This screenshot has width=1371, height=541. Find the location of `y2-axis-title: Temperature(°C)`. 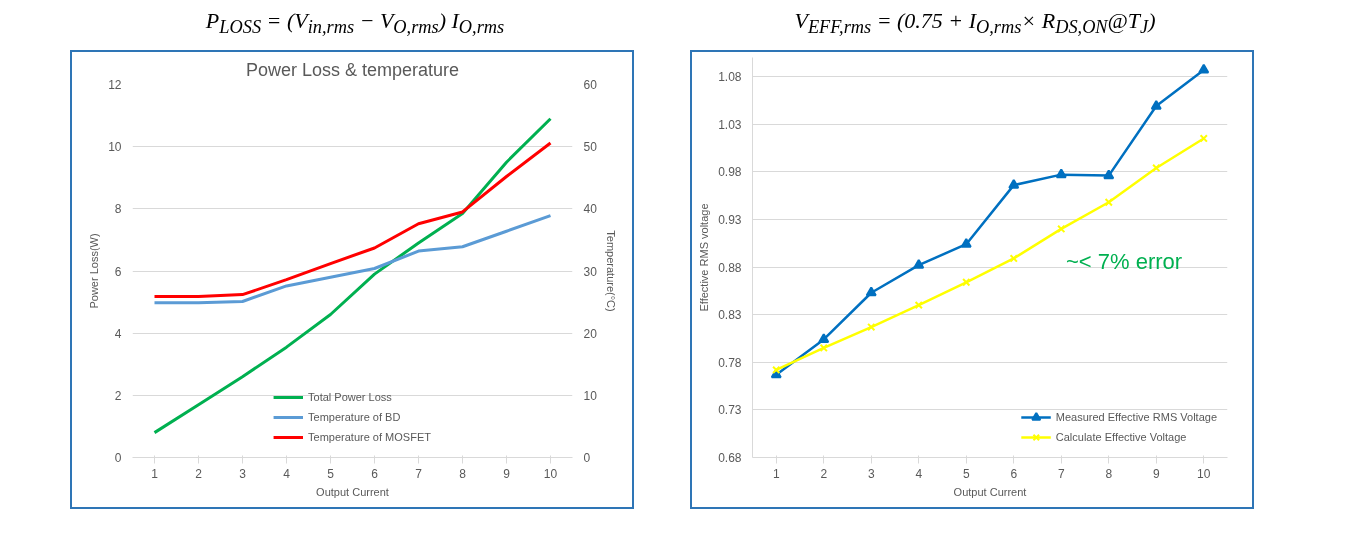

y2-axis-title: Temperature(°C) is located at coordinates (610, 271).